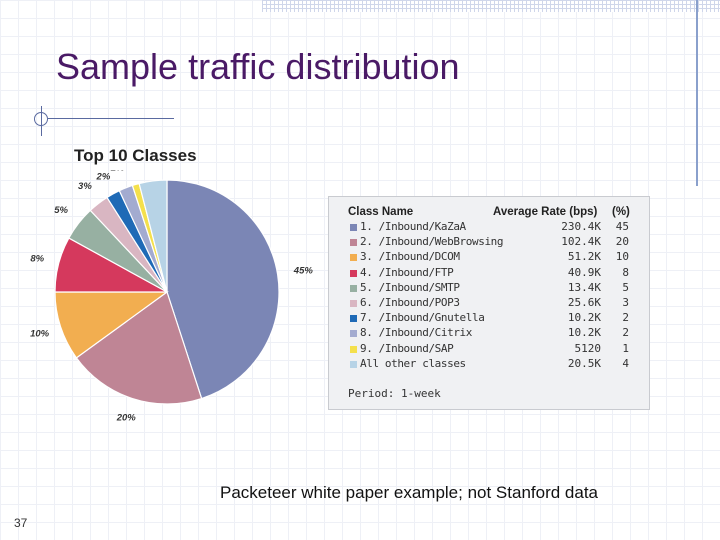  What do you see at coordinates (622, 226) in the screenshot?
I see `legend-percent: 45` at bounding box center [622, 226].